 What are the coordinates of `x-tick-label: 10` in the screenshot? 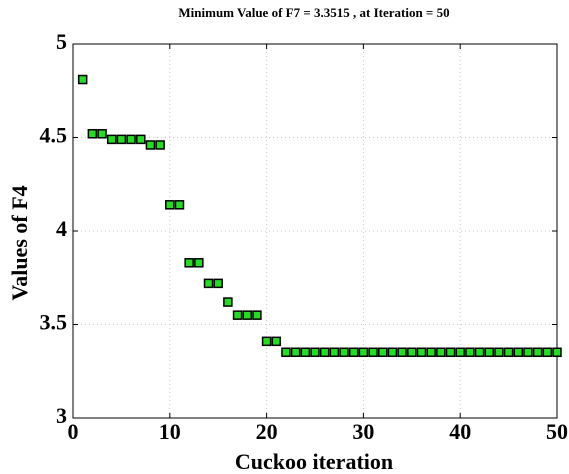 It's located at (170, 431).